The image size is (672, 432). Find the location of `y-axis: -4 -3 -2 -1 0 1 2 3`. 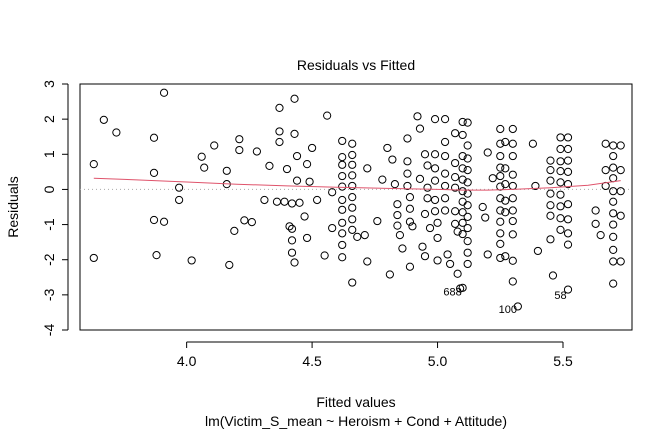

y-axis: -4 -3 -2 -1 0 1 2 3 is located at coordinates (55, 208).